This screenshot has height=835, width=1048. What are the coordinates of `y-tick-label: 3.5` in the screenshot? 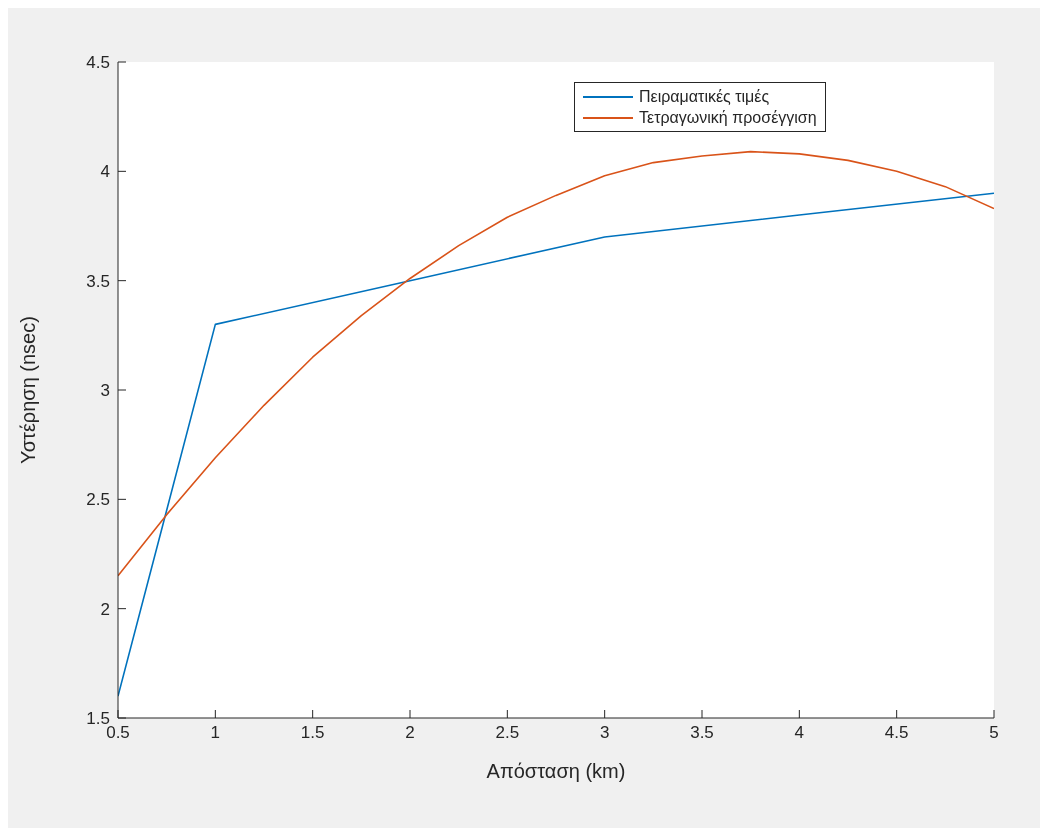 It's located at (98, 281).